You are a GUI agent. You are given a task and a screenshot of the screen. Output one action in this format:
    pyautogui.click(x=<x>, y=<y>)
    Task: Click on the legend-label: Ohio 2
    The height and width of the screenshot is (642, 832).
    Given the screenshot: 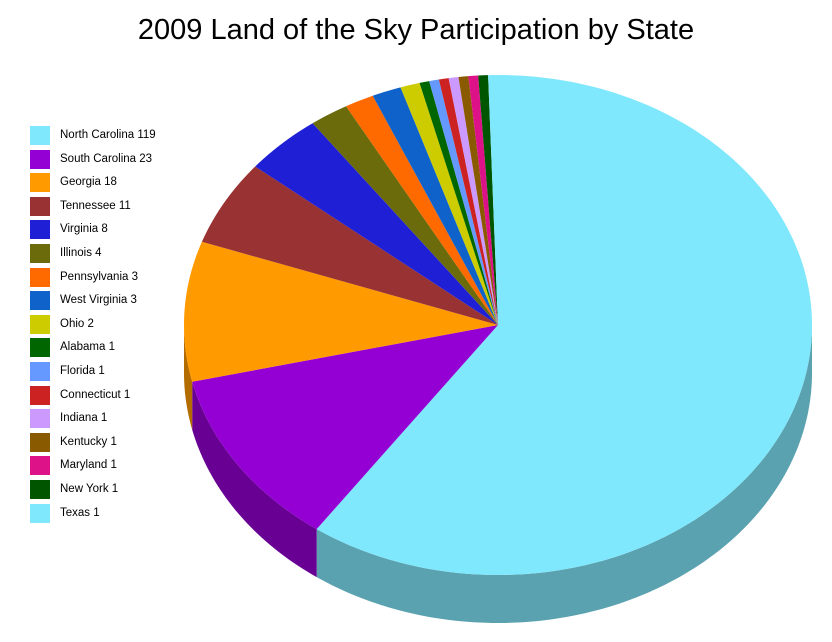 What is the action you would take?
    pyautogui.click(x=77, y=323)
    